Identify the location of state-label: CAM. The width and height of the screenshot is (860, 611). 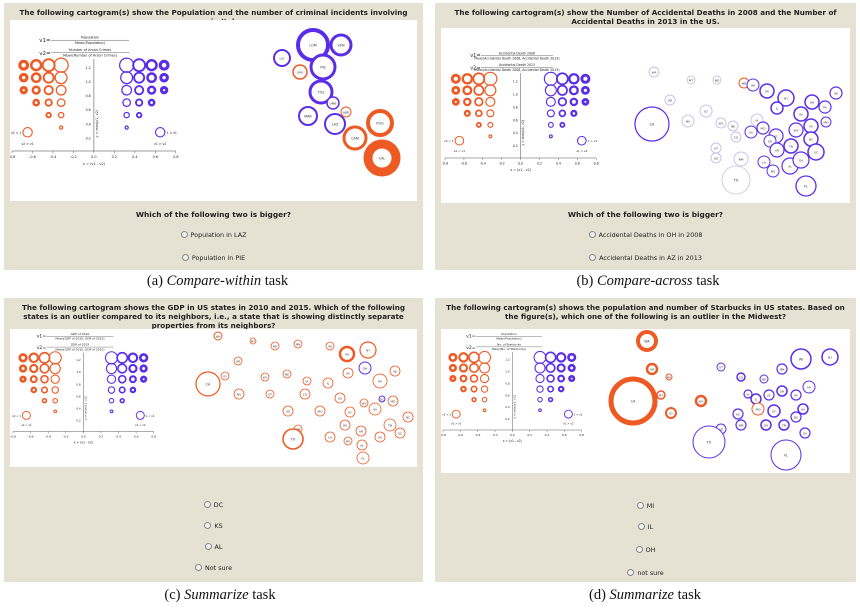
(355, 139).